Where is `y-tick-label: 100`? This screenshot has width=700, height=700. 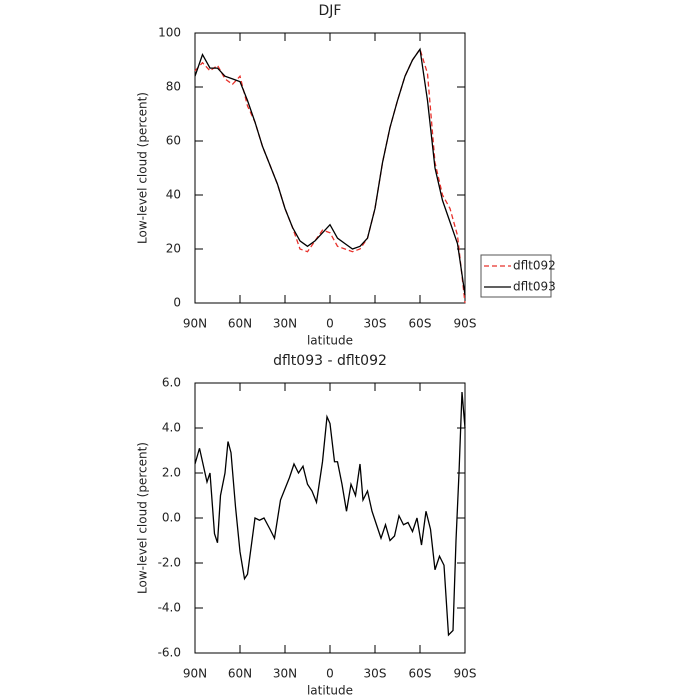 y-tick-label: 100 is located at coordinates (169, 33).